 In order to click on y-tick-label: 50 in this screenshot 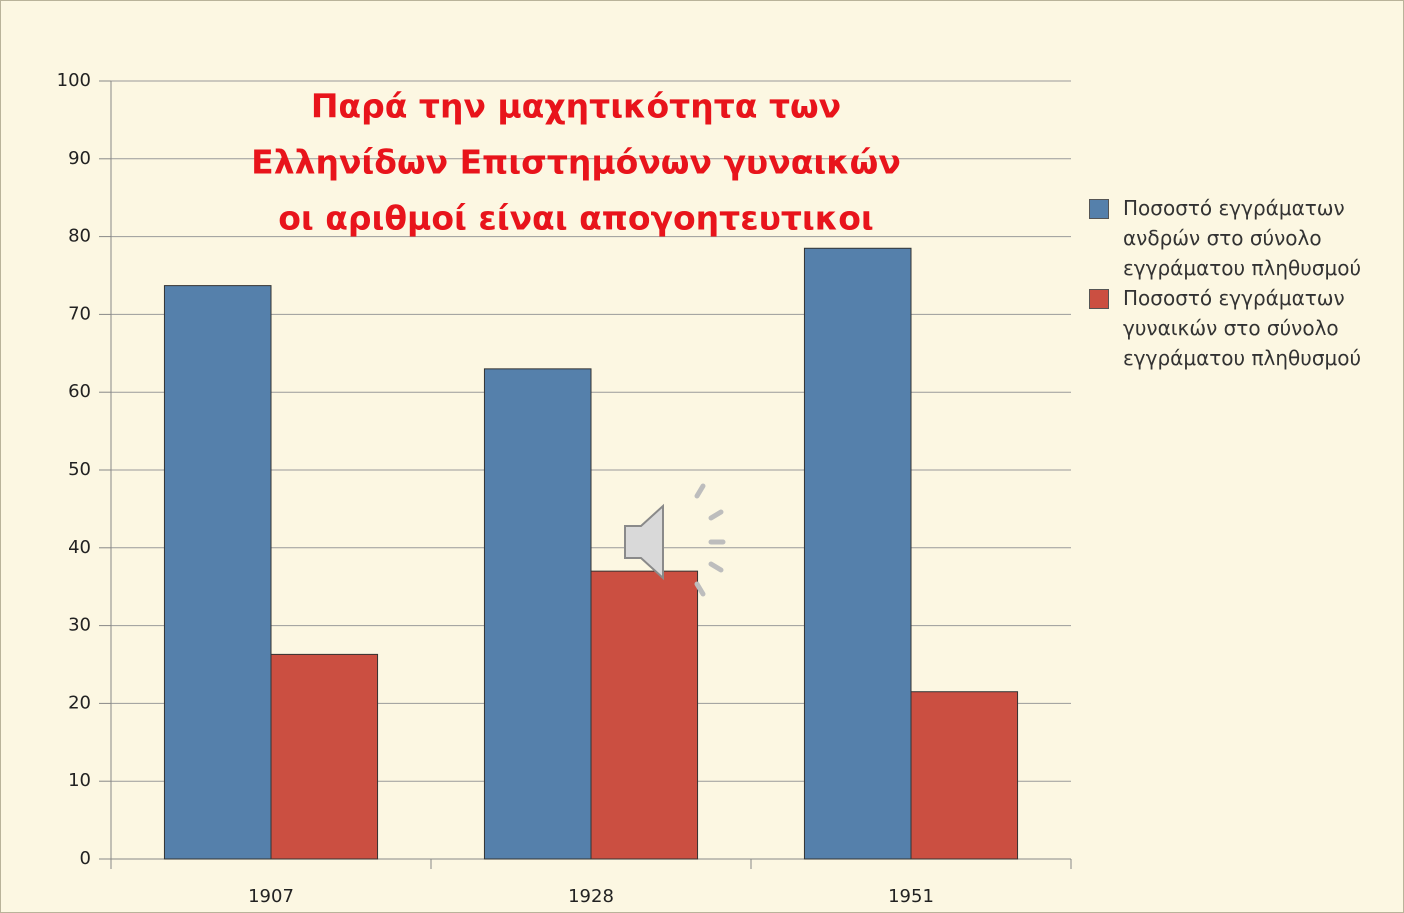, I will do `click(79, 469)`.